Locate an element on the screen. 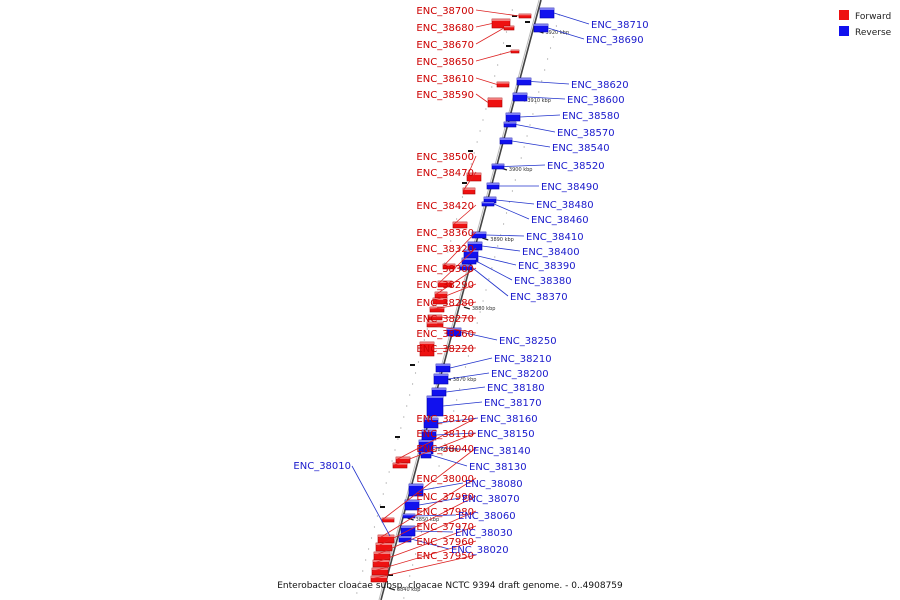 The image size is (900, 600). forward-gene-label: ENC_38420 is located at coordinates (445, 206).